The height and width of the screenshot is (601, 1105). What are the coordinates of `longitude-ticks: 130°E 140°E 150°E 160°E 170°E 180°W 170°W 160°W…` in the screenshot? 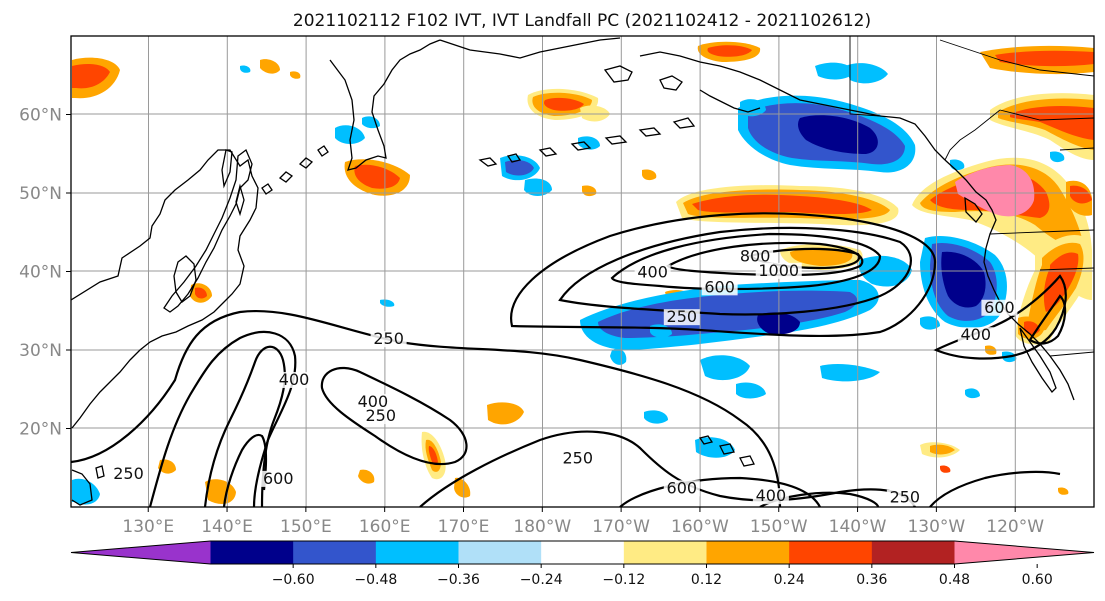 It's located at (583, 522).